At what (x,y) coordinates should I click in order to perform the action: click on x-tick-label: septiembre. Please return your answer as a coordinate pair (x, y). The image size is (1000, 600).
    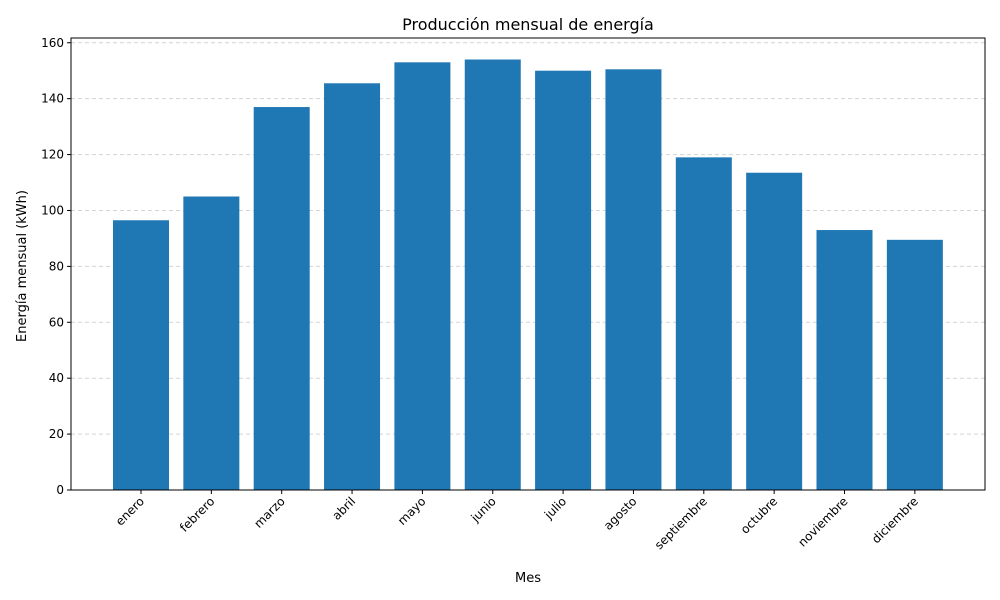
    Looking at the image, I should click on (681, 523).